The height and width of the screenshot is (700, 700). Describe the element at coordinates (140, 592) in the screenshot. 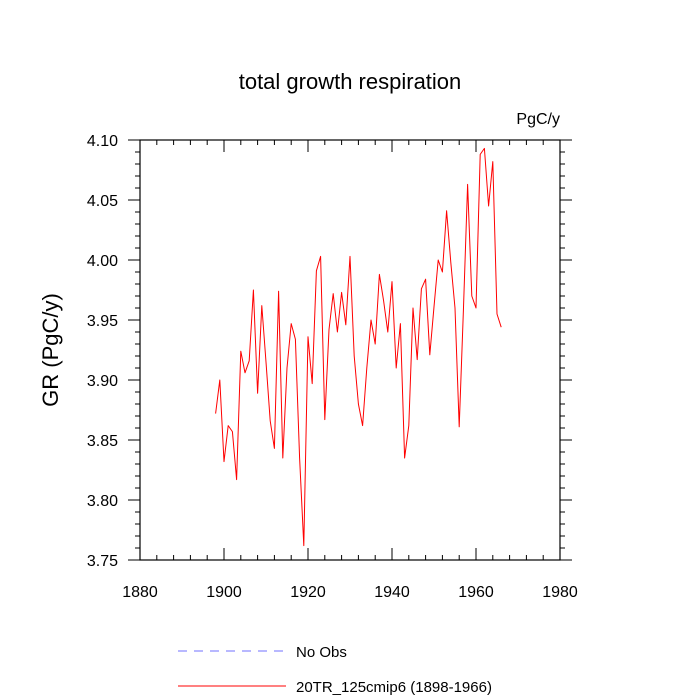

I see `x-tick-label: 1880` at that location.